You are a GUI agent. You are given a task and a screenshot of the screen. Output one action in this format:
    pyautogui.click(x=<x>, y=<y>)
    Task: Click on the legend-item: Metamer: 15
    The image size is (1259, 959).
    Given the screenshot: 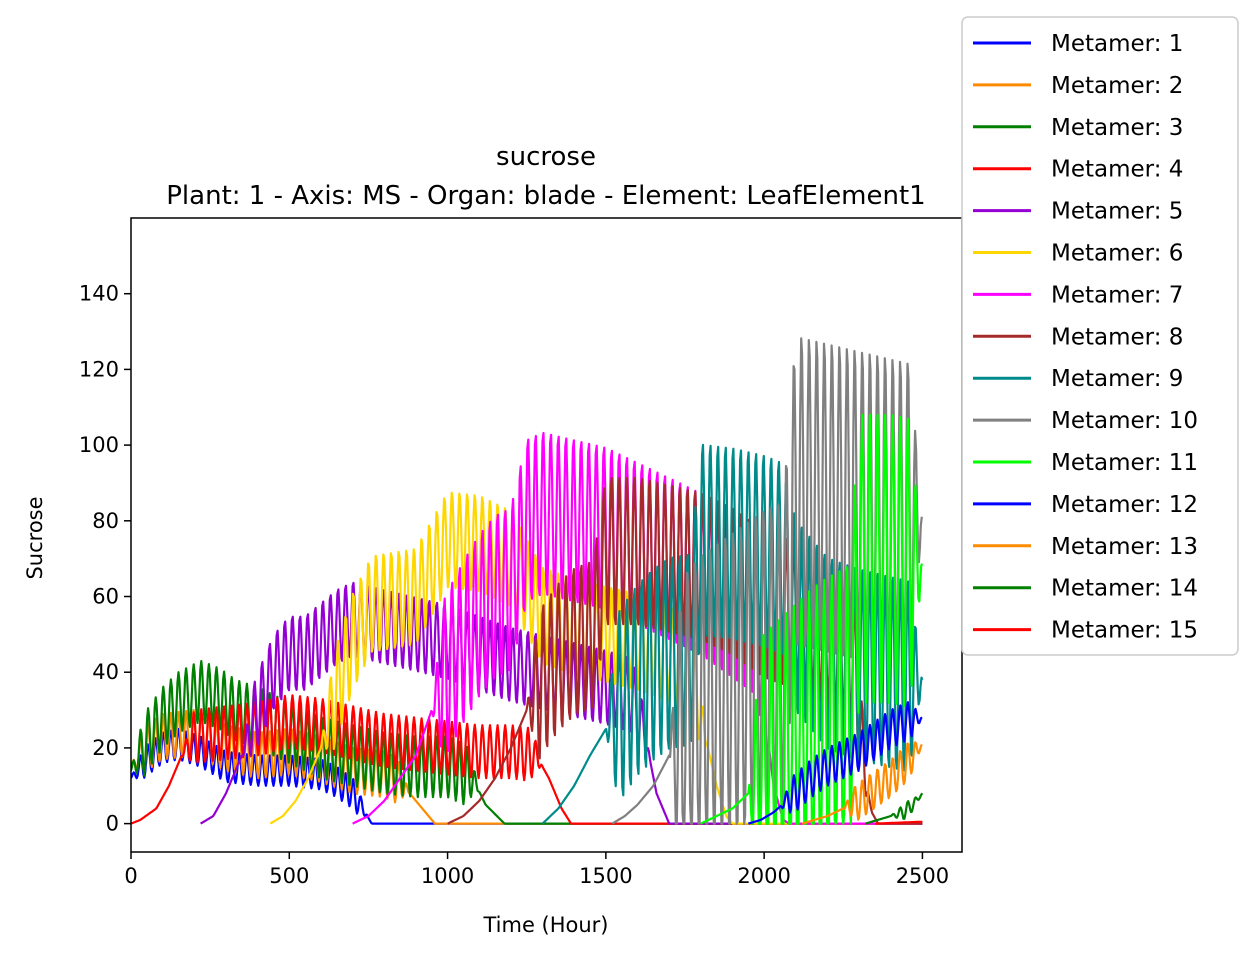 What is the action you would take?
    pyautogui.click(x=1085, y=631)
    